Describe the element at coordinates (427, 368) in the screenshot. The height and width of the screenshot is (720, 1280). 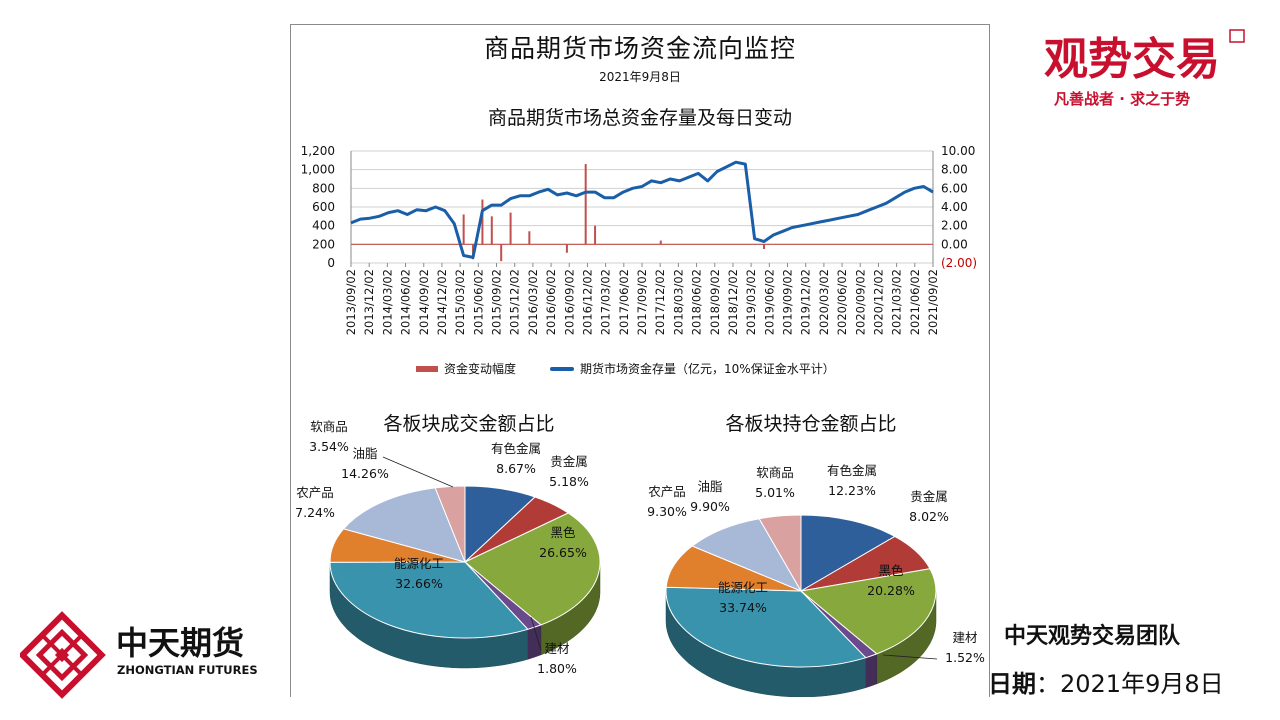
I see `legend-swatch-bar` at that location.